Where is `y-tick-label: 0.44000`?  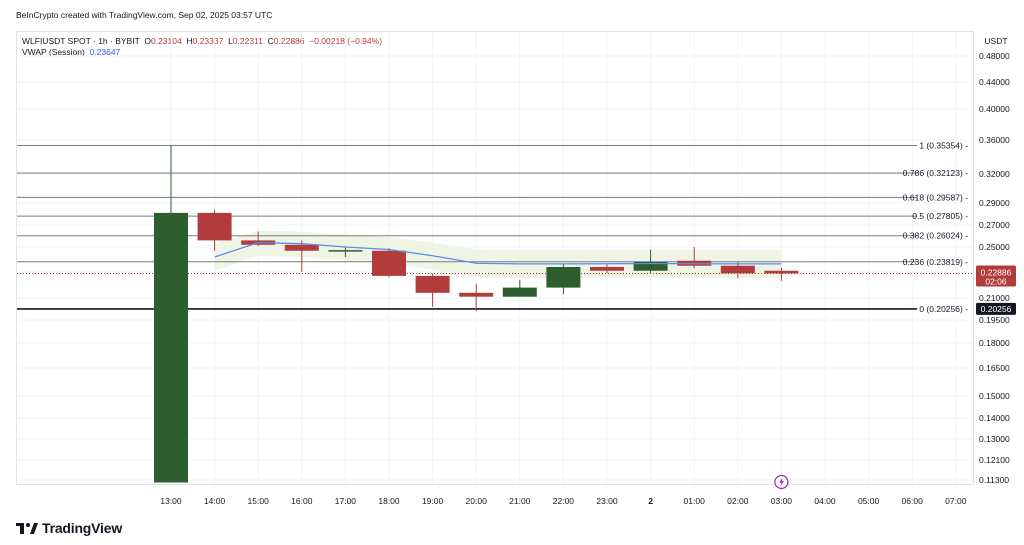 y-tick-label: 0.44000 is located at coordinates (994, 82).